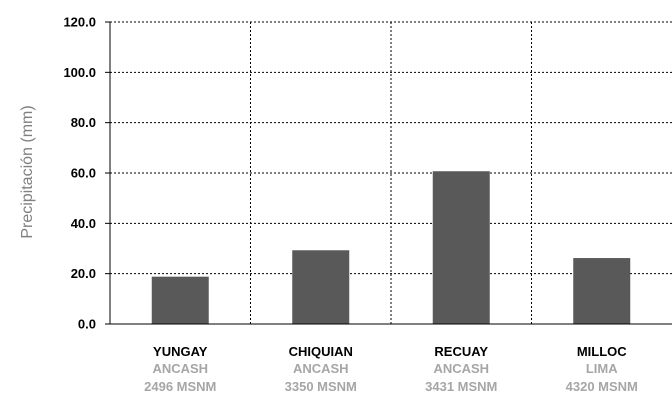 The height and width of the screenshot is (399, 672). Describe the element at coordinates (180, 386) in the screenshot. I see `x-tick-label-altitude: 2496 MSNM` at that location.